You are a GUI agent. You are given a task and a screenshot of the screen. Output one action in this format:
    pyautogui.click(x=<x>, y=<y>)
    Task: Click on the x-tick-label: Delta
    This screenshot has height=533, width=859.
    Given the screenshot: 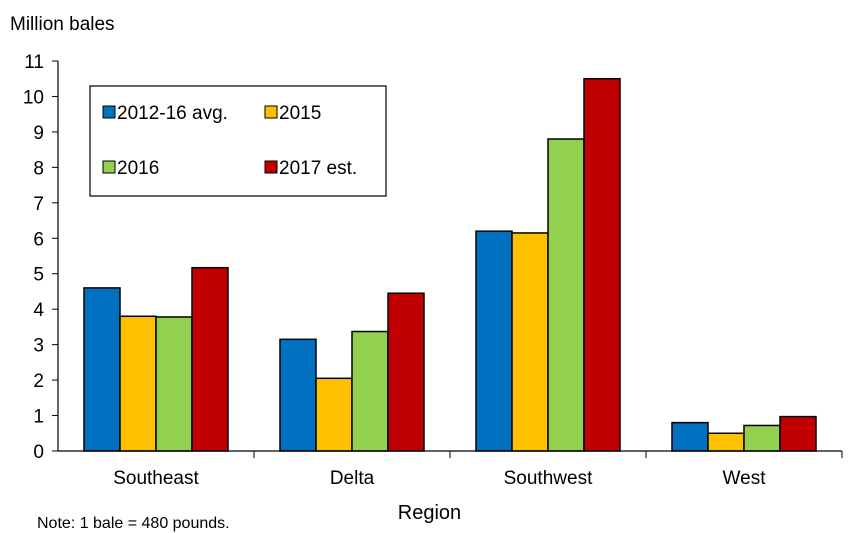 What is the action you would take?
    pyautogui.click(x=352, y=478)
    